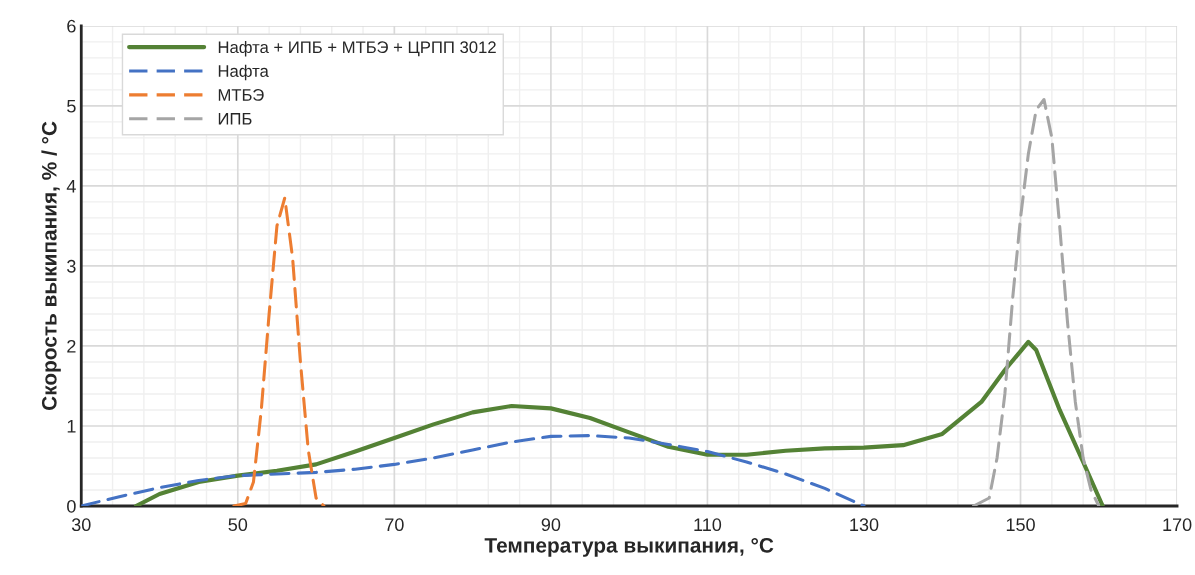  I want to click on legend-label: МТБЭ, so click(241, 95).